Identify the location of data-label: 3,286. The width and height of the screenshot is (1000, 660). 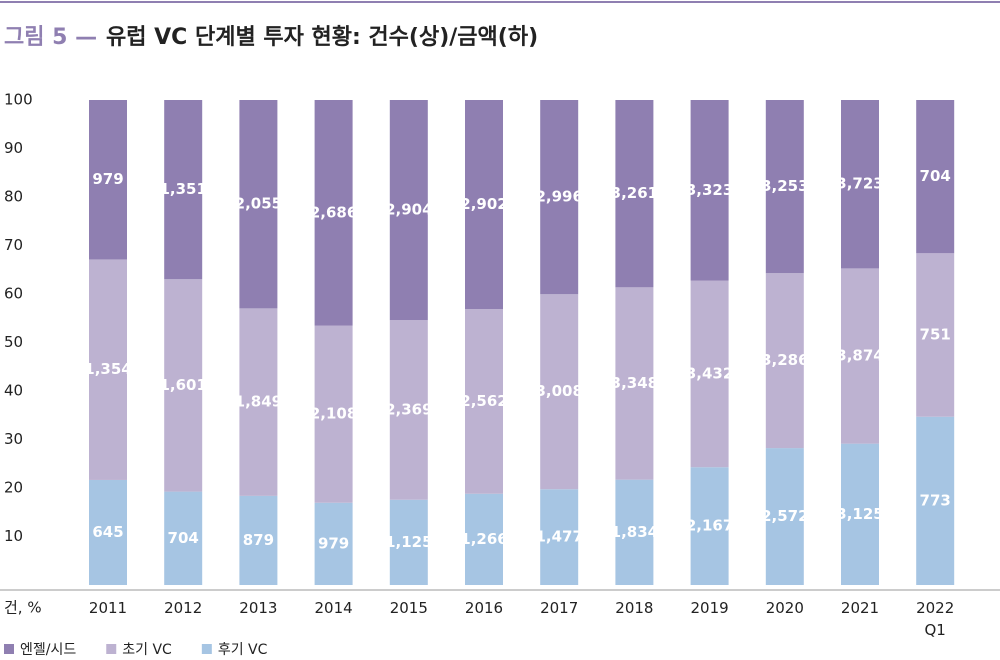
(784, 360).